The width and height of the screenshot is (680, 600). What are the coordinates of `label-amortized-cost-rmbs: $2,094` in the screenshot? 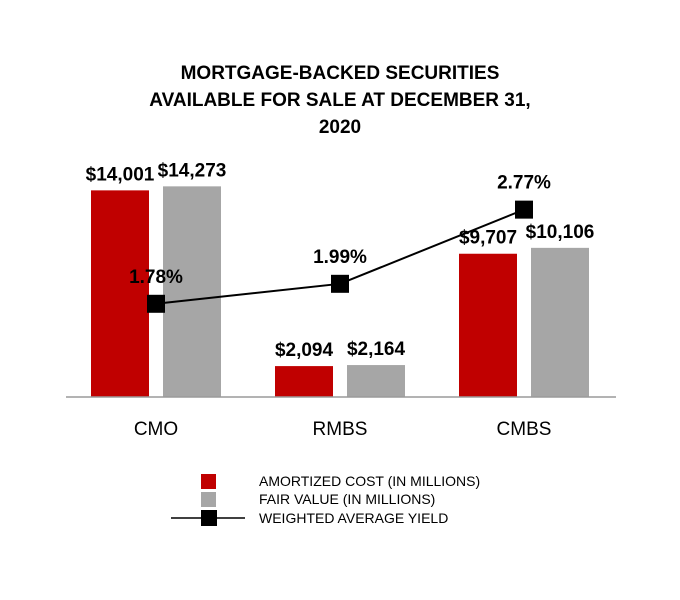 It's located at (304, 350).